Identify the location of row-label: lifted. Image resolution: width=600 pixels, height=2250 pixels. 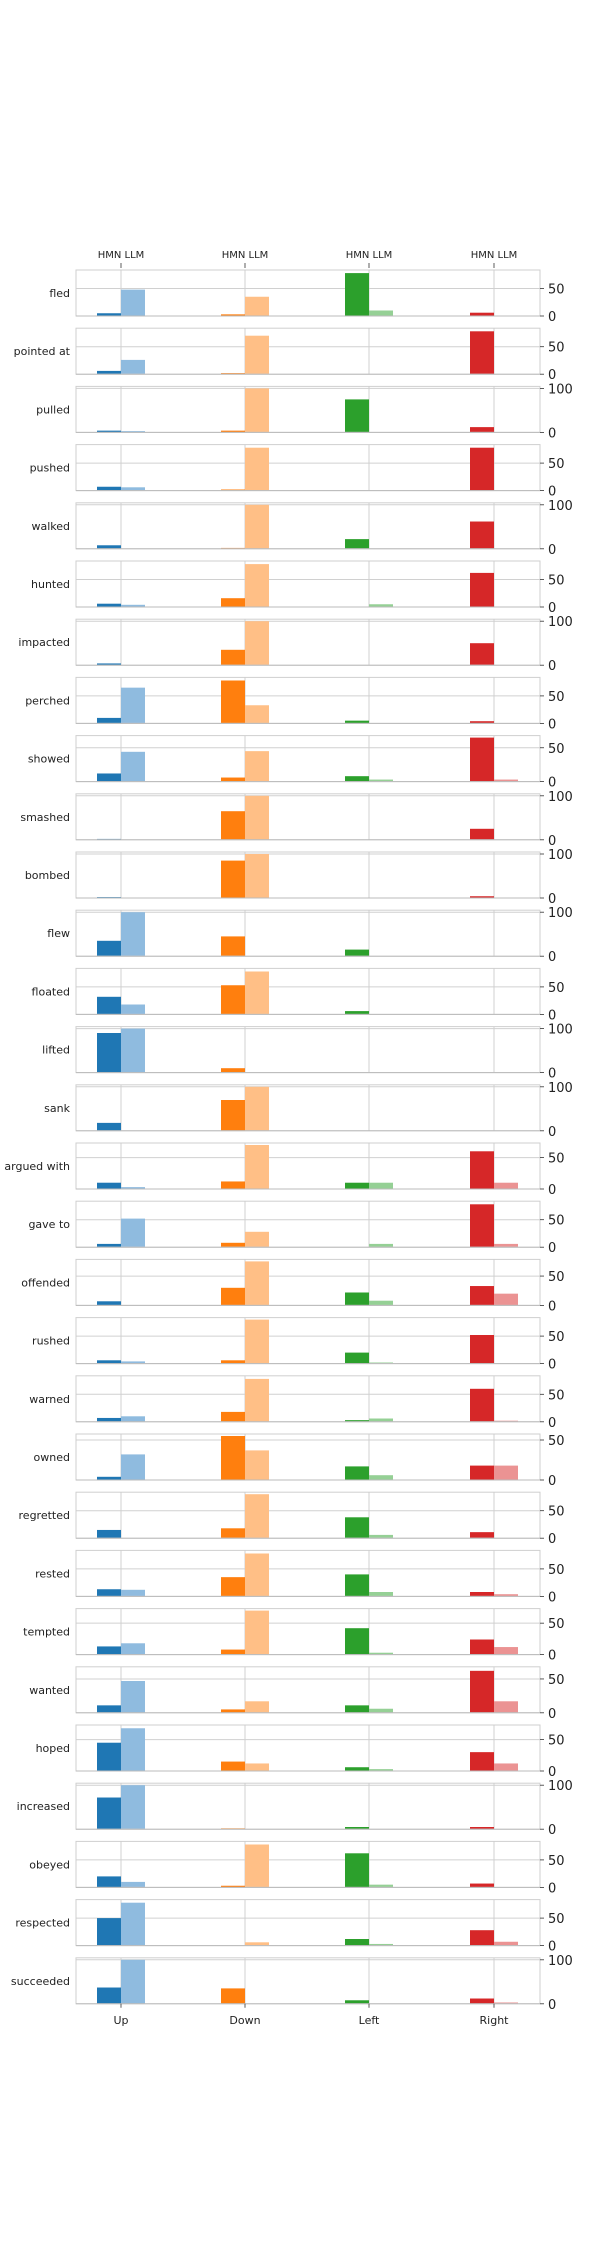
(56, 1050).